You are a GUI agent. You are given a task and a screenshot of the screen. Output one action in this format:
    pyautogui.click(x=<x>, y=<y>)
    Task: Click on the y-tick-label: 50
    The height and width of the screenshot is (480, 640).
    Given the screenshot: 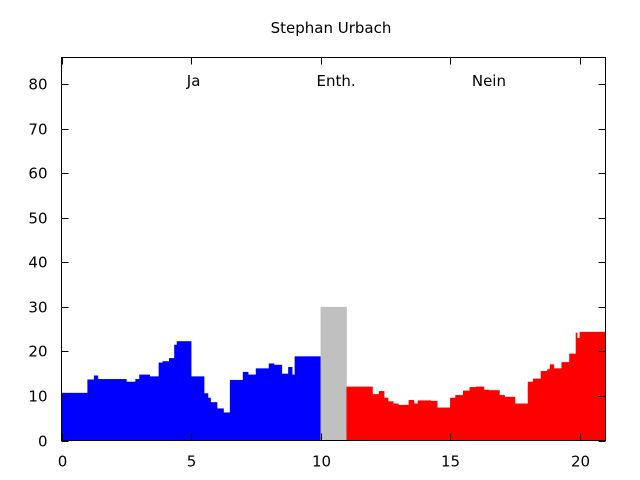 What is the action you would take?
    pyautogui.click(x=37, y=219)
    